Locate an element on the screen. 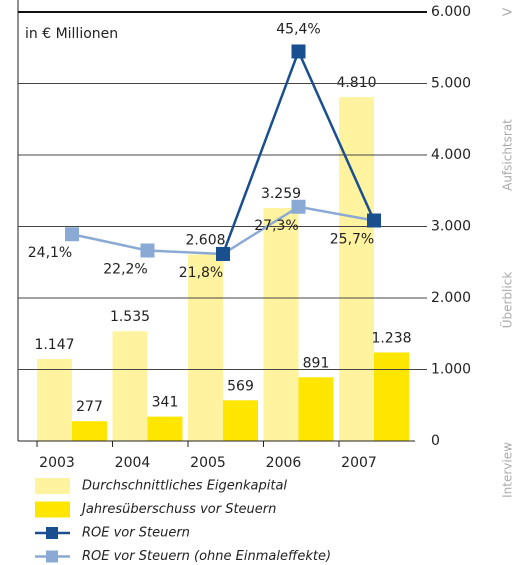 This screenshot has width=518, height=565. y-tick-label: 0 is located at coordinates (435, 441).